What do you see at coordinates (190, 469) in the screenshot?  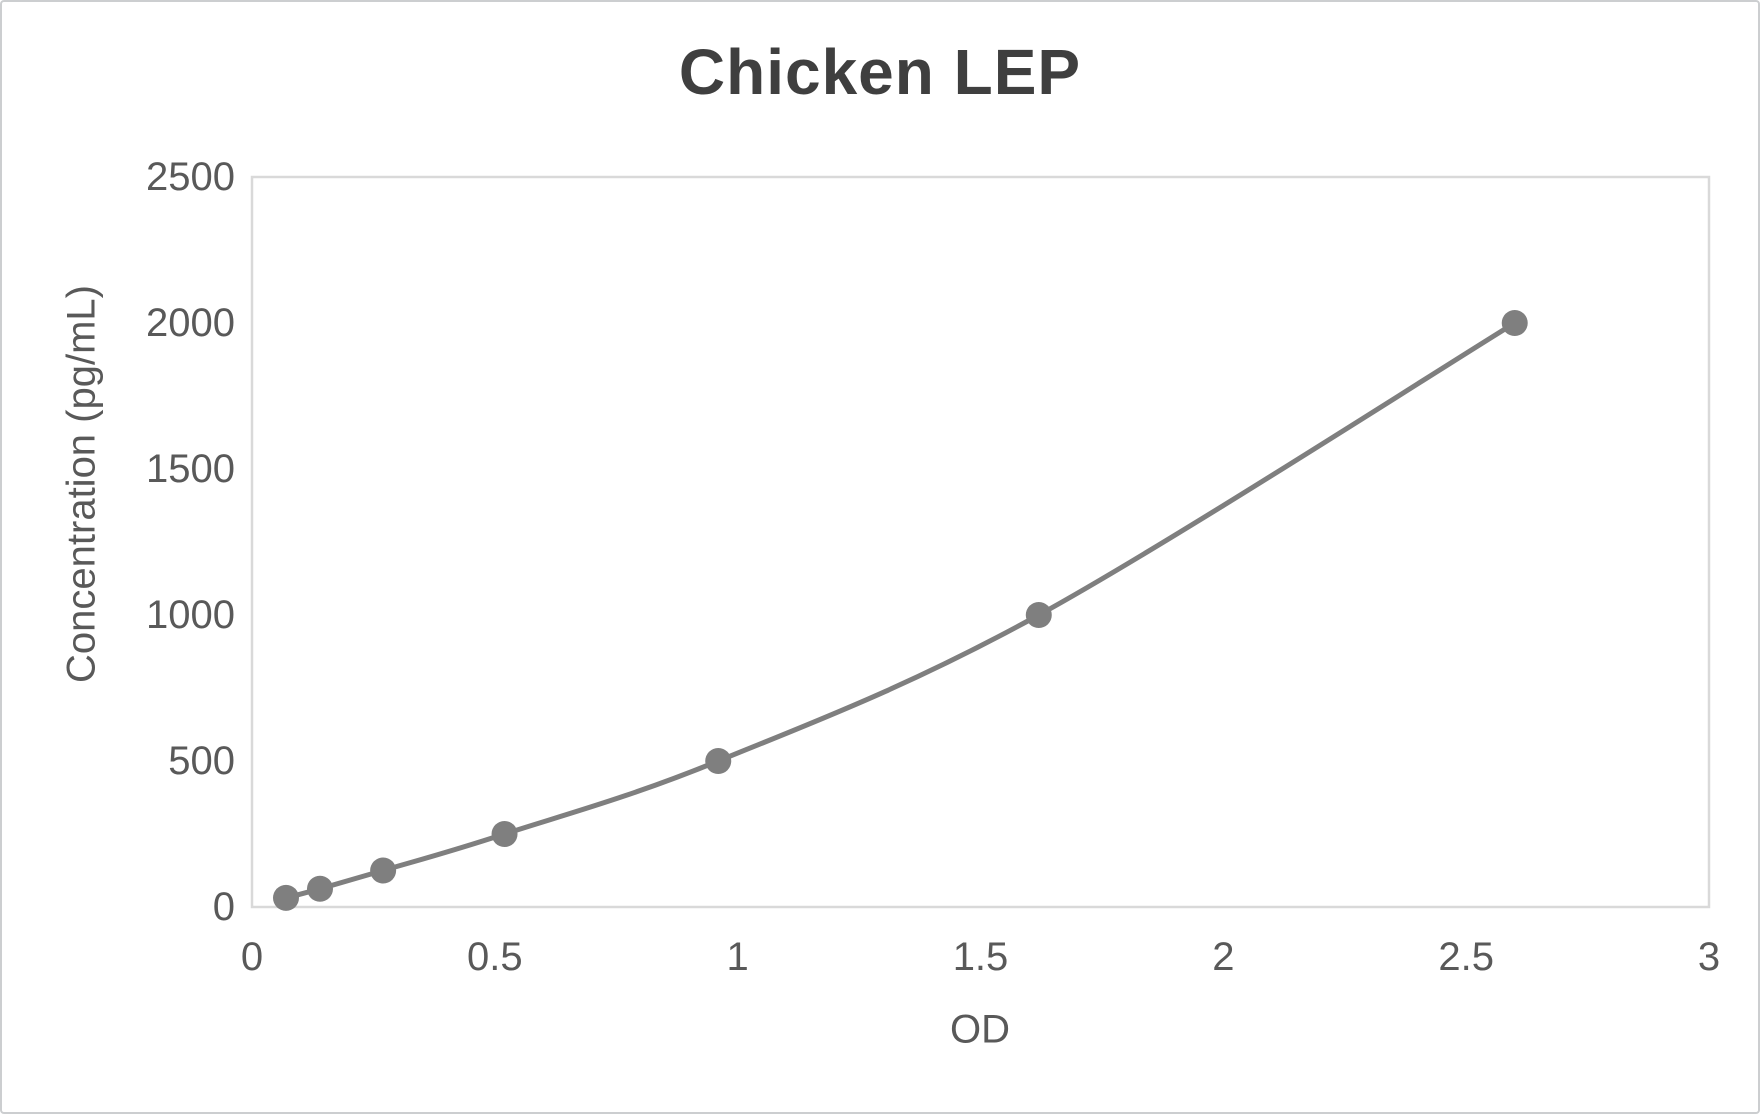 I see `y-tick-label: 1500` at bounding box center [190, 469].